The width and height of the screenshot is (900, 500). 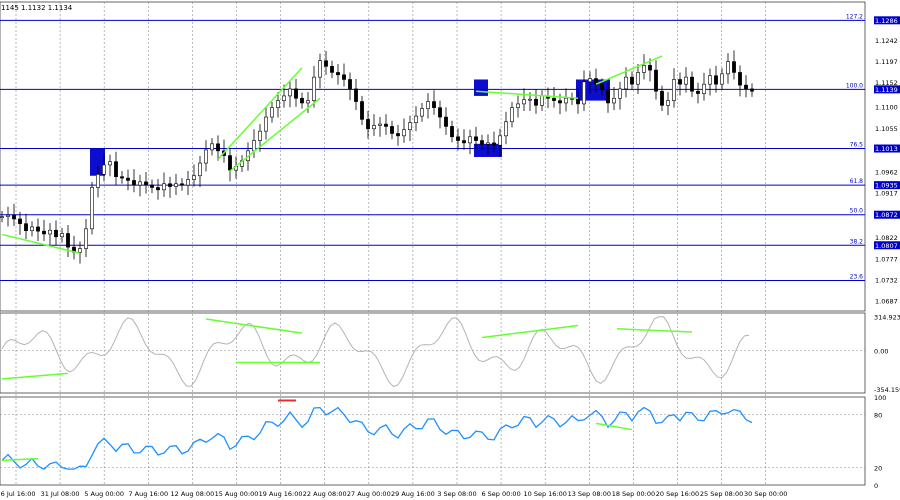 I want to click on price-tag-label: 1.0807, so click(x=886, y=246).